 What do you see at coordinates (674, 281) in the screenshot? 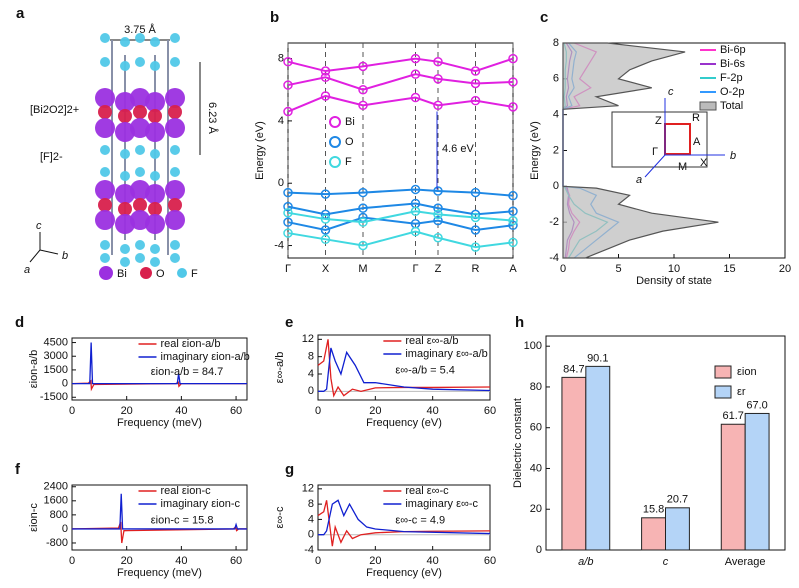
I see `x-axis-title: Density of state` at bounding box center [674, 281].